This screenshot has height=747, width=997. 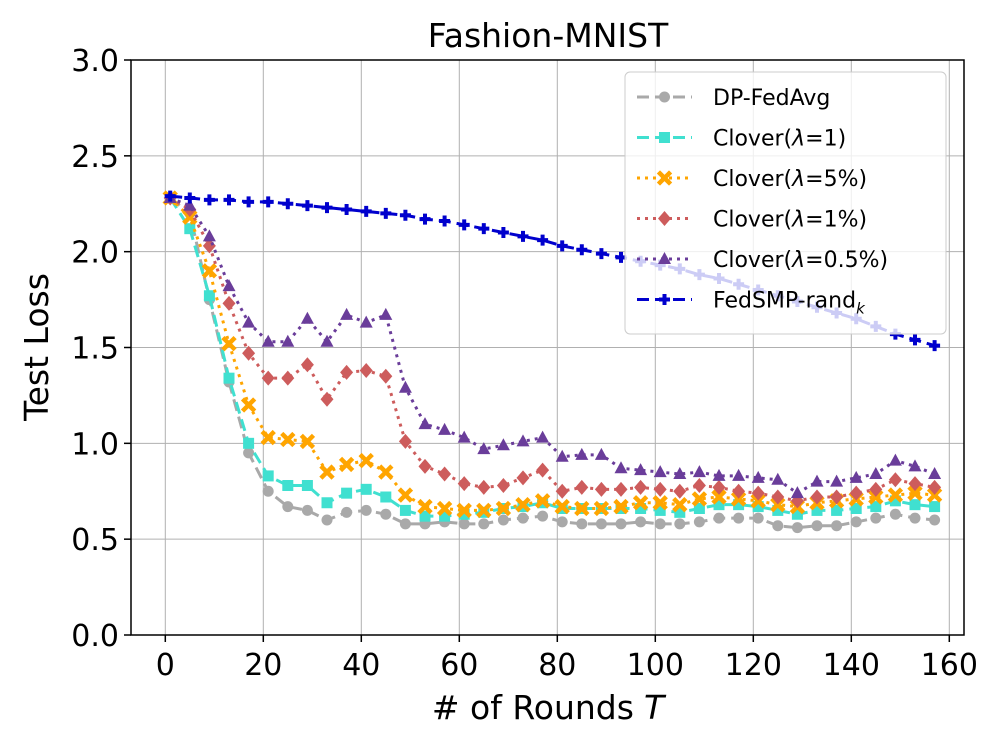 What do you see at coordinates (771, 98) in the screenshot?
I see `legend-label-name: DP-FedAvg` at bounding box center [771, 98].